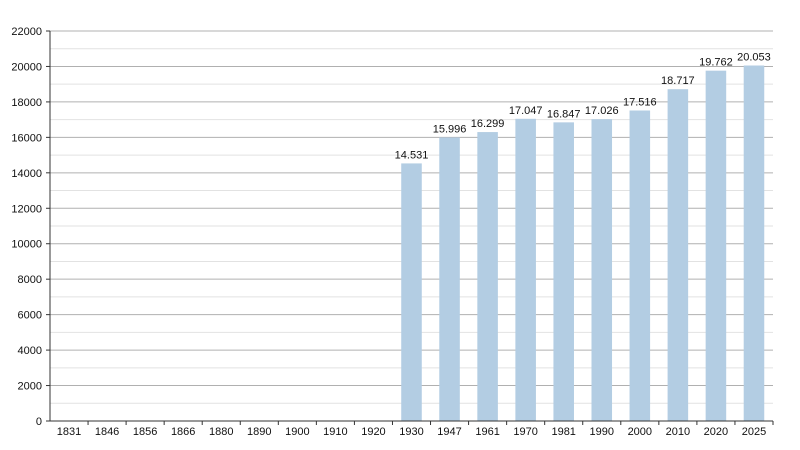  Describe the element at coordinates (526, 111) in the screenshot. I see `data-label-1970: 17.047` at that location.